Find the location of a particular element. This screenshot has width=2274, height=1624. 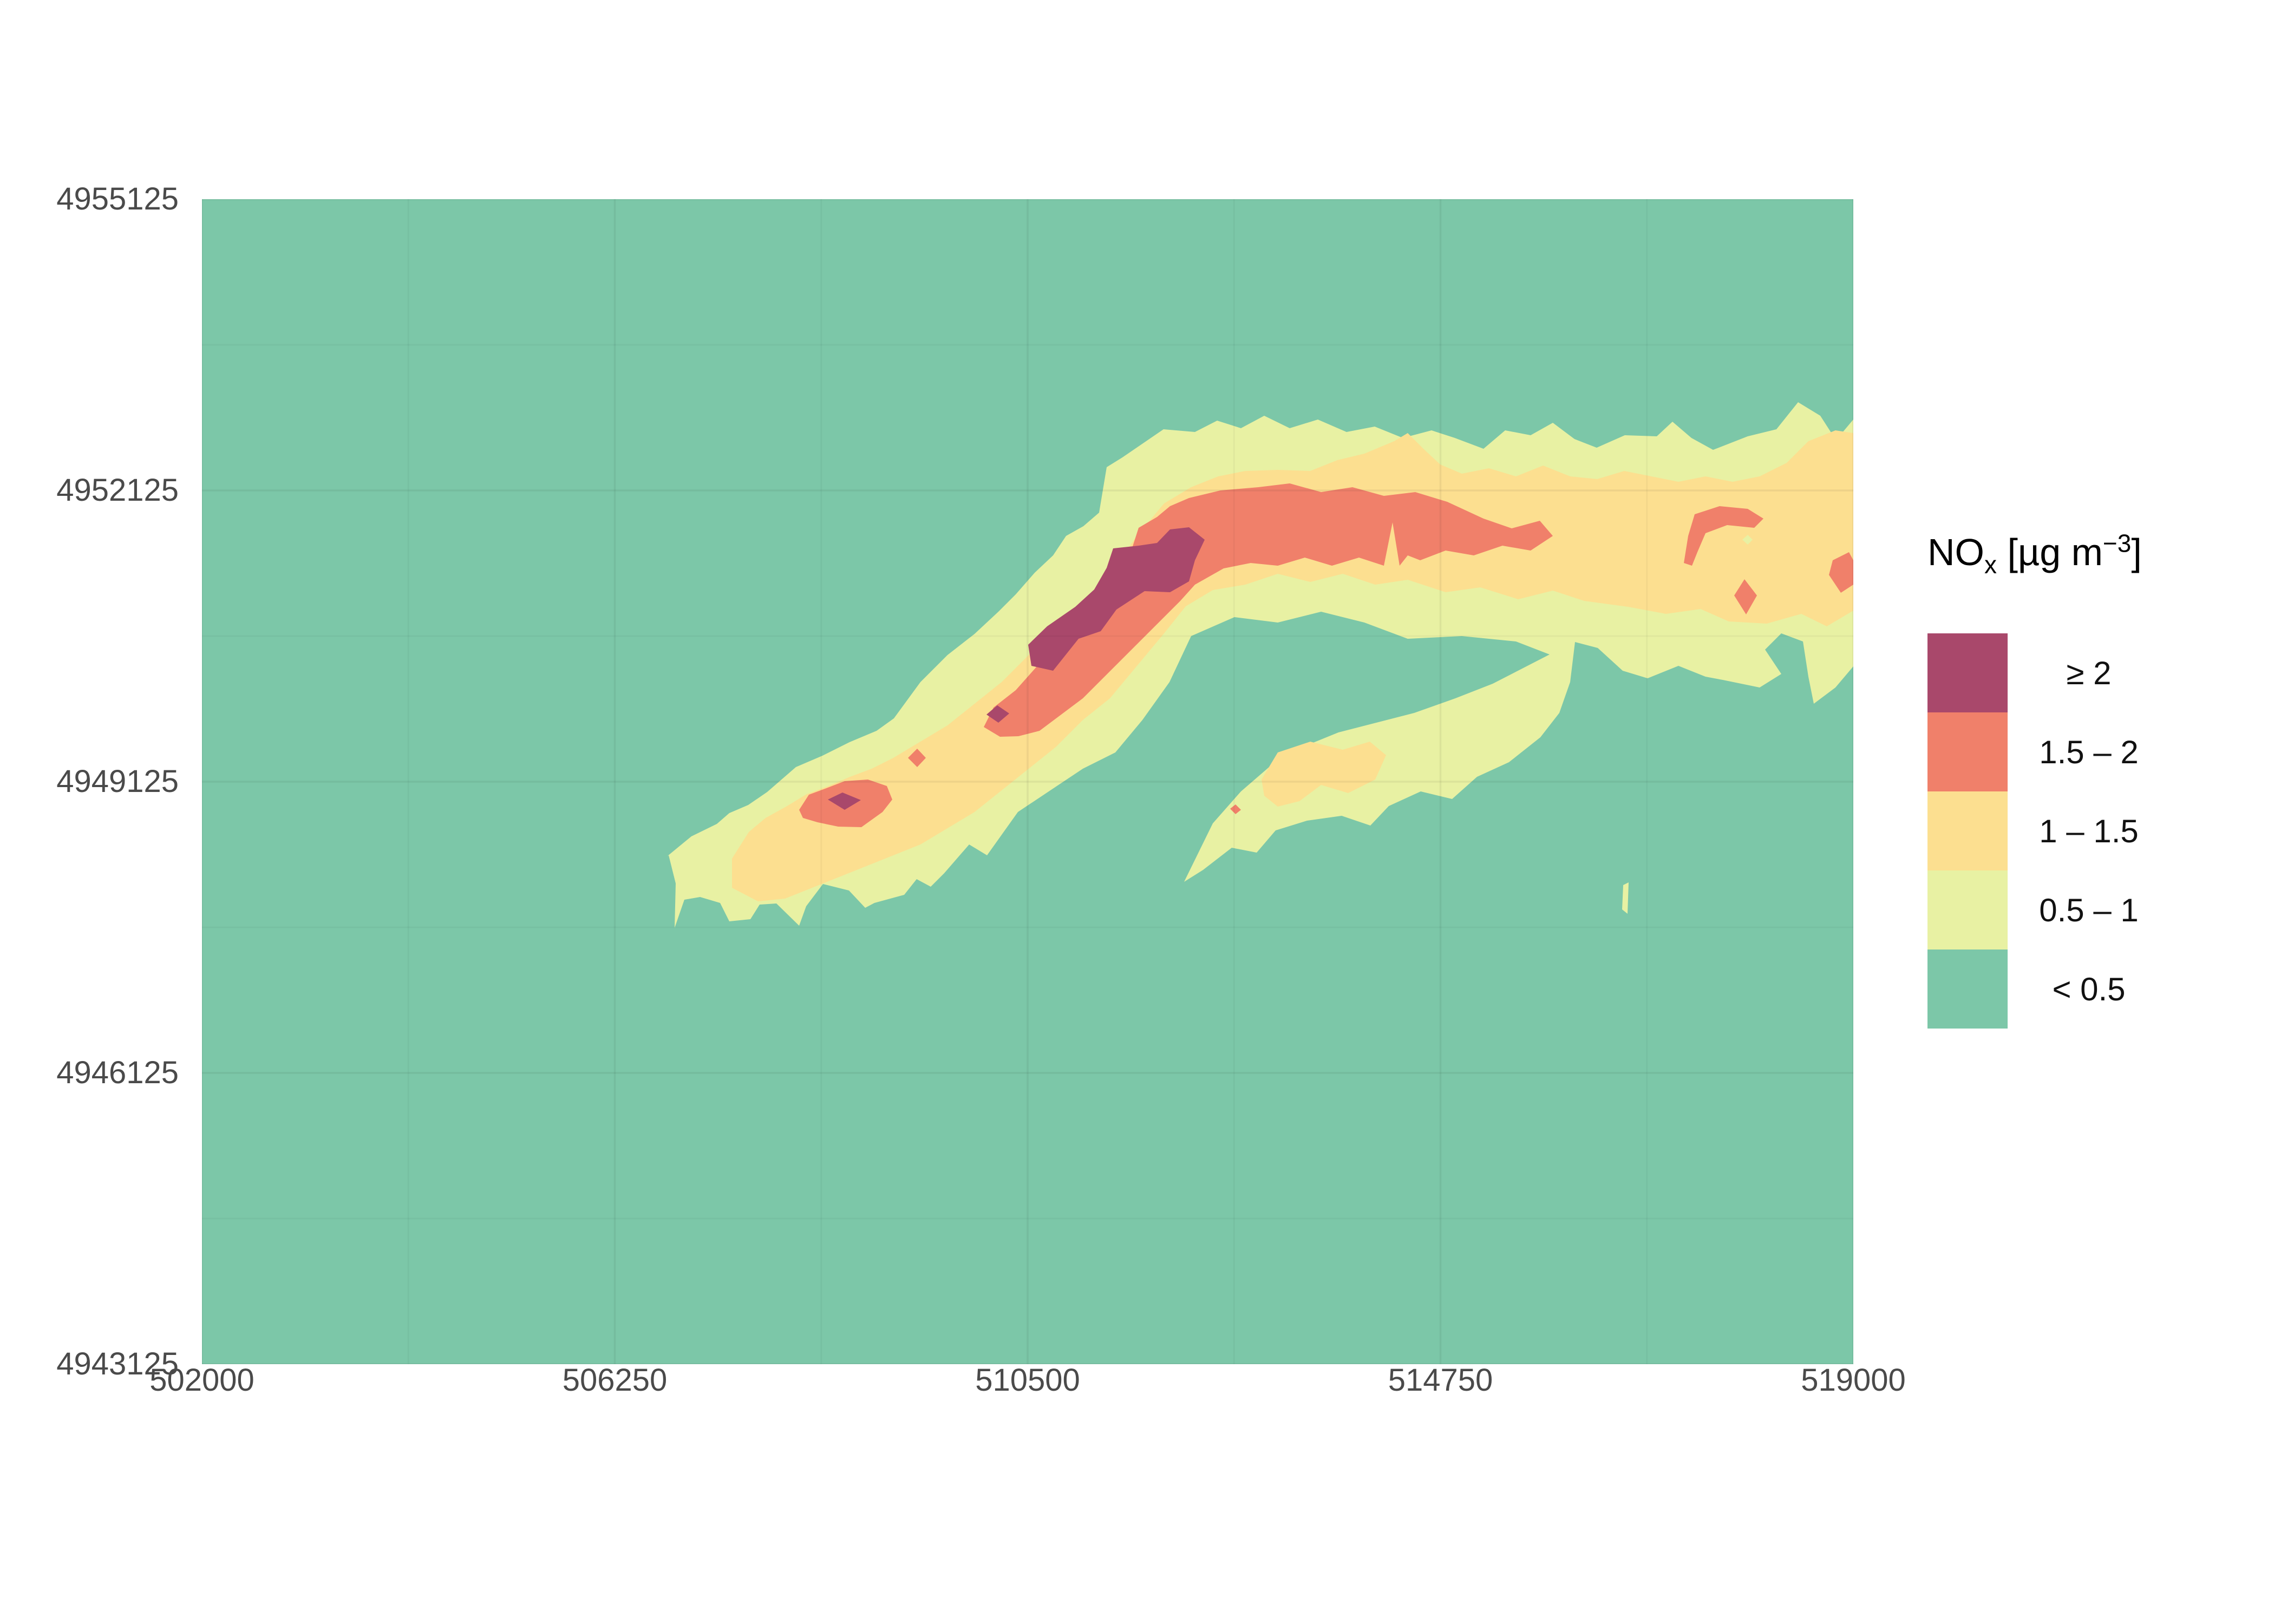

legend-label: 1.5 – 2 is located at coordinates (2089, 752).